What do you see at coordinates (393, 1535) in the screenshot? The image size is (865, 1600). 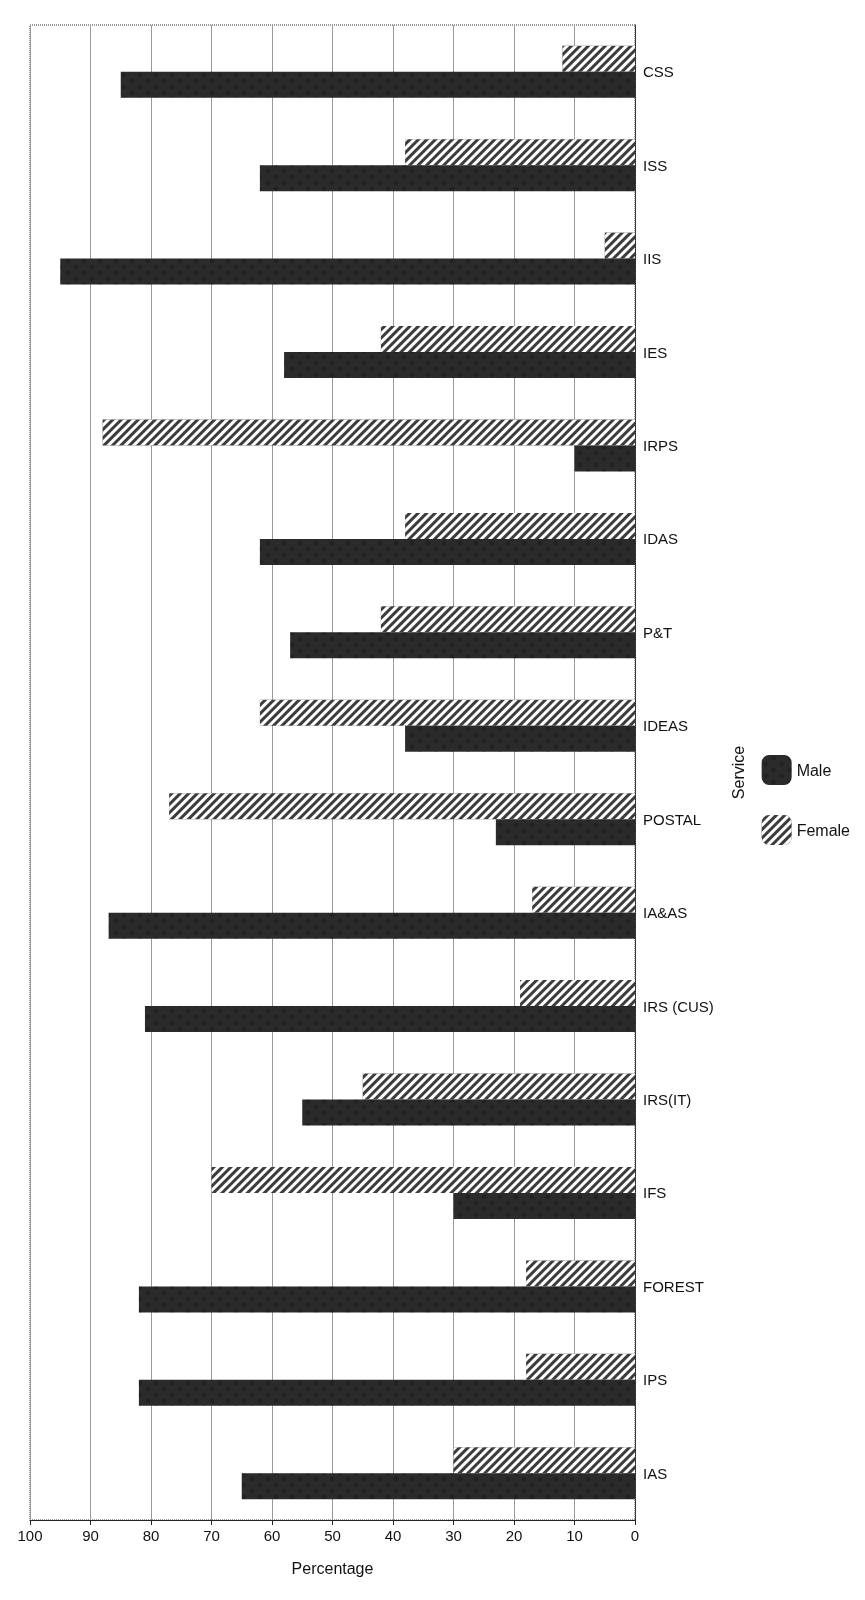 I see `x-tick-label: 40` at bounding box center [393, 1535].